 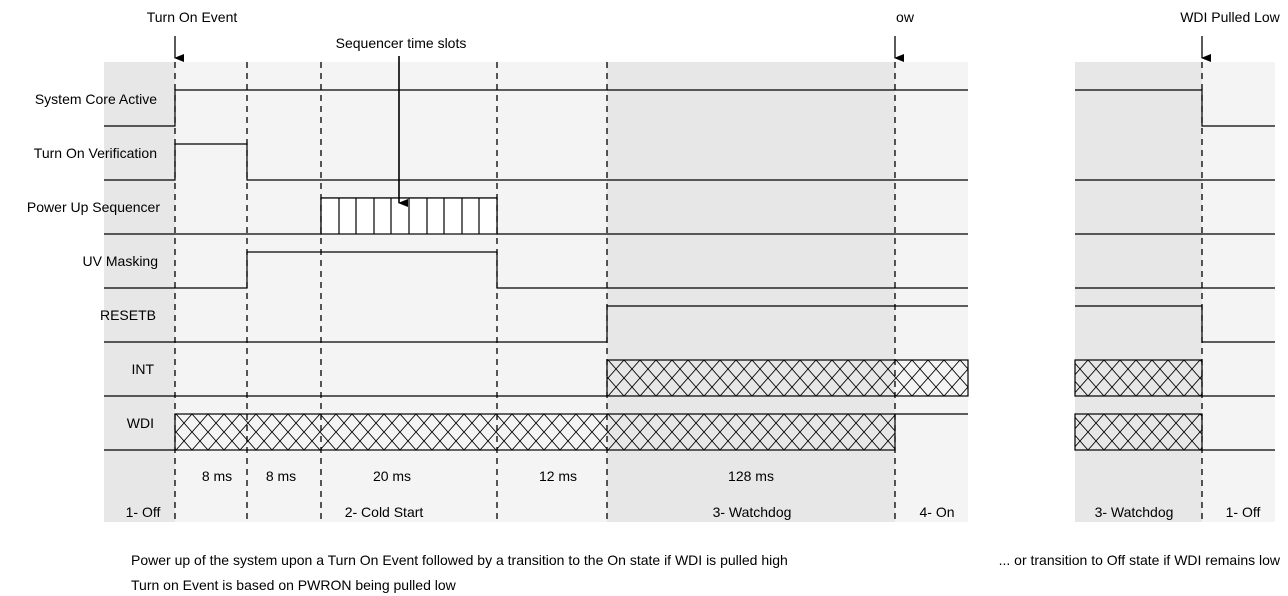 What do you see at coordinates (120, 261) in the screenshot?
I see `signal-label-uv-masking: UV Masking` at bounding box center [120, 261].